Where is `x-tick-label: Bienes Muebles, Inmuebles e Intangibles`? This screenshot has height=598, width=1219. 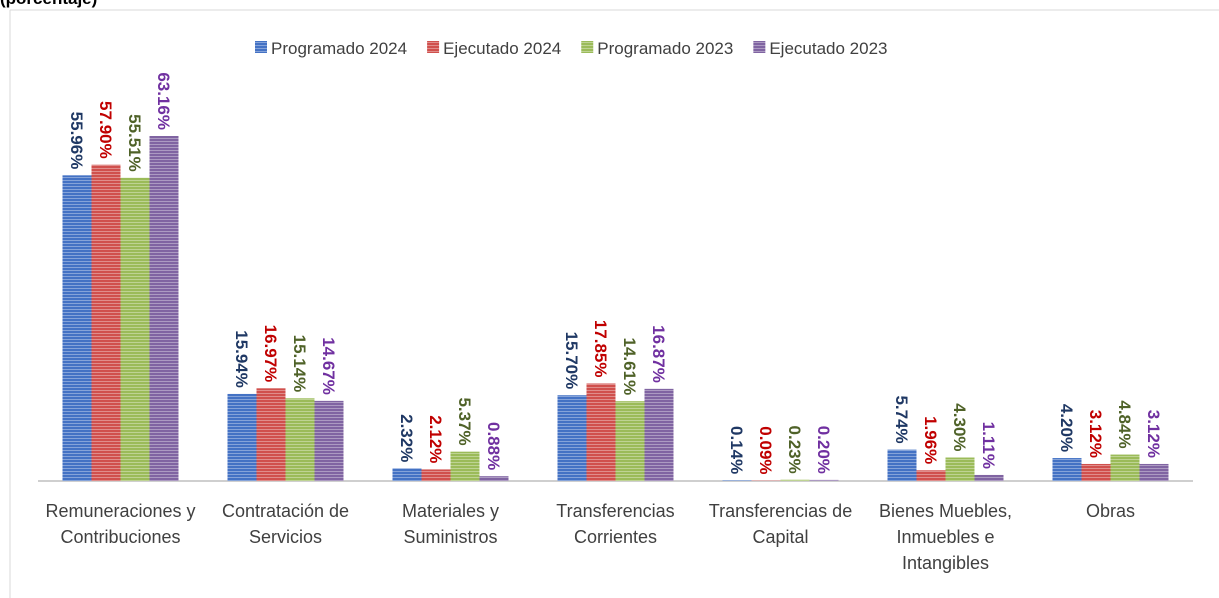
x-tick-label: Bienes Muebles, Inmuebles e Intangibles is located at coordinates (945, 537).